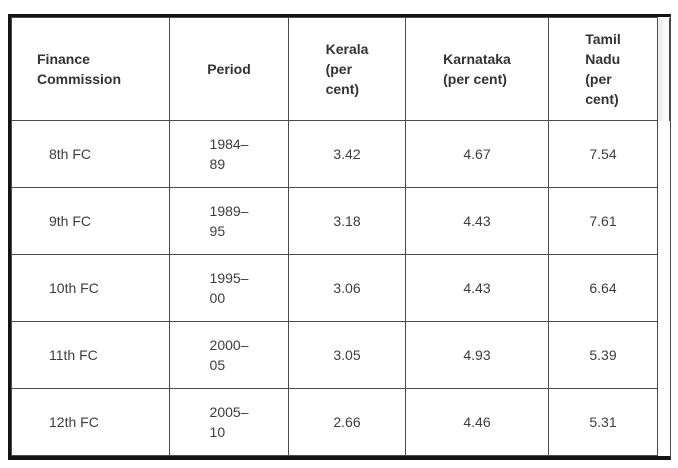  I want to click on cell-period-value: 1984– 89, so click(229, 154).